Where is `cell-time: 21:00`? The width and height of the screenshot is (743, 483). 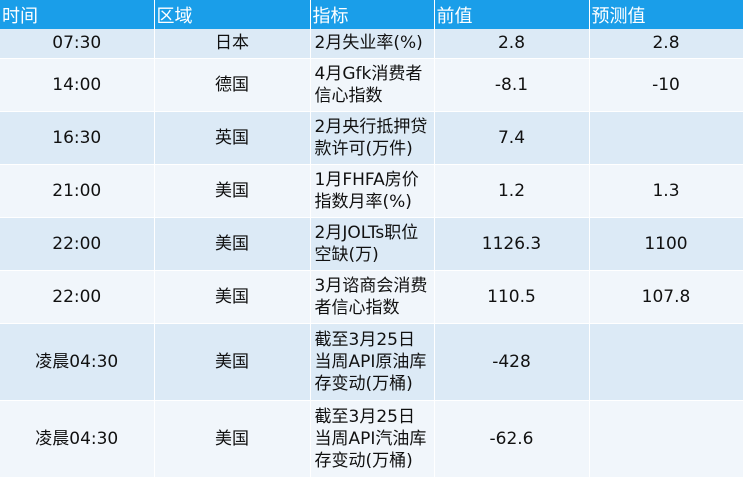 cell-time: 21:00 is located at coordinates (77, 191).